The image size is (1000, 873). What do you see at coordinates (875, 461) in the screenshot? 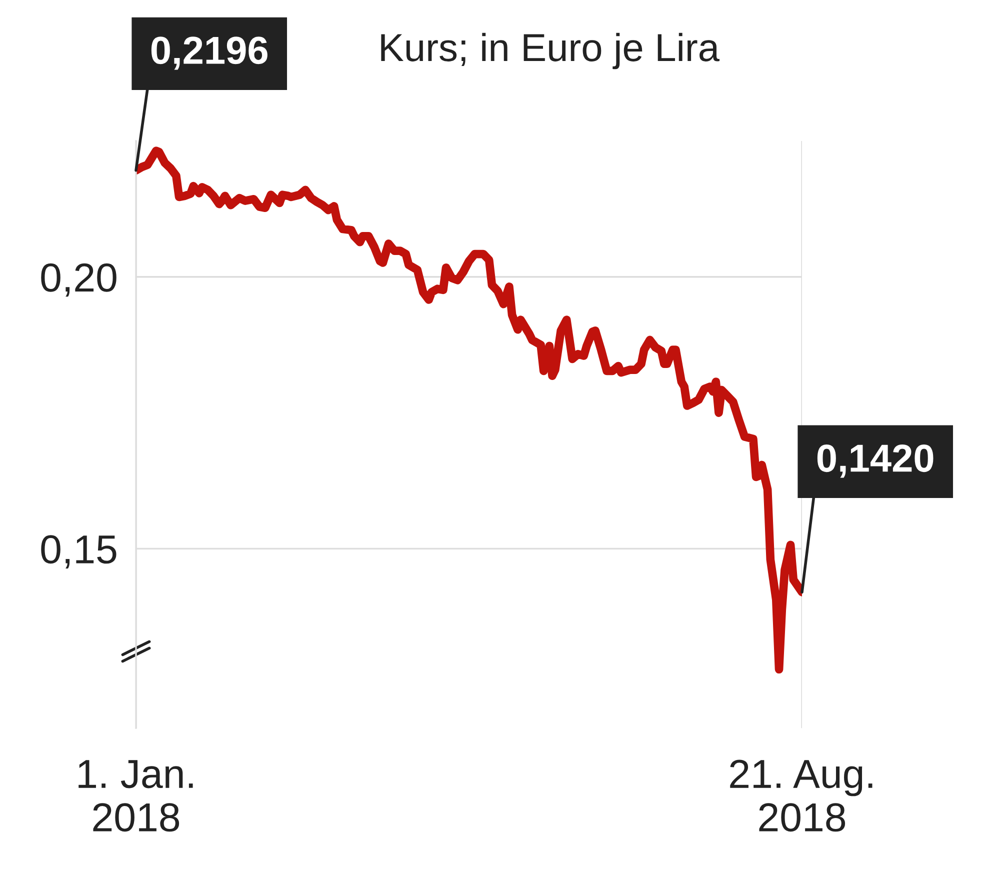
I see `annotation: 0,1420` at bounding box center [875, 461].